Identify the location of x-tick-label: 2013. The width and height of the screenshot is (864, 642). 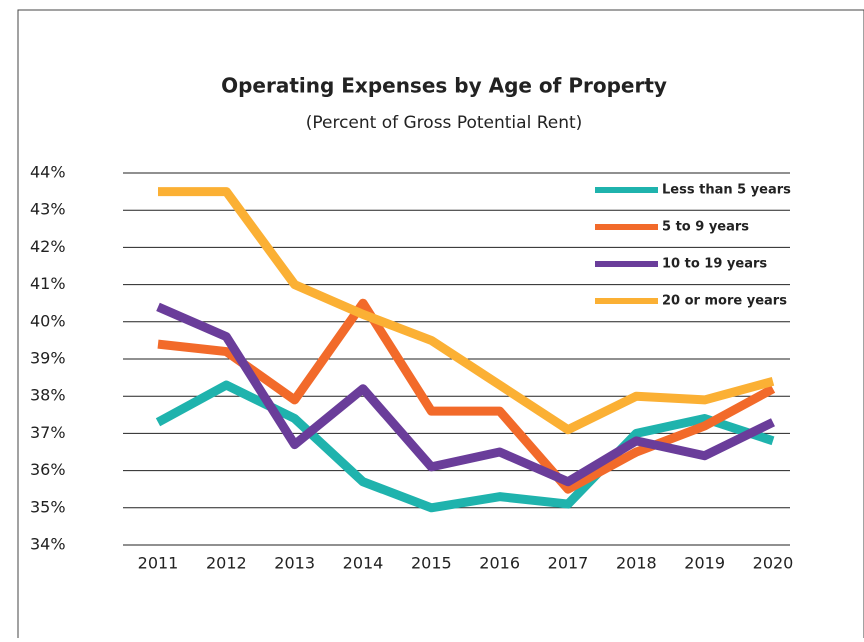
(294, 563).